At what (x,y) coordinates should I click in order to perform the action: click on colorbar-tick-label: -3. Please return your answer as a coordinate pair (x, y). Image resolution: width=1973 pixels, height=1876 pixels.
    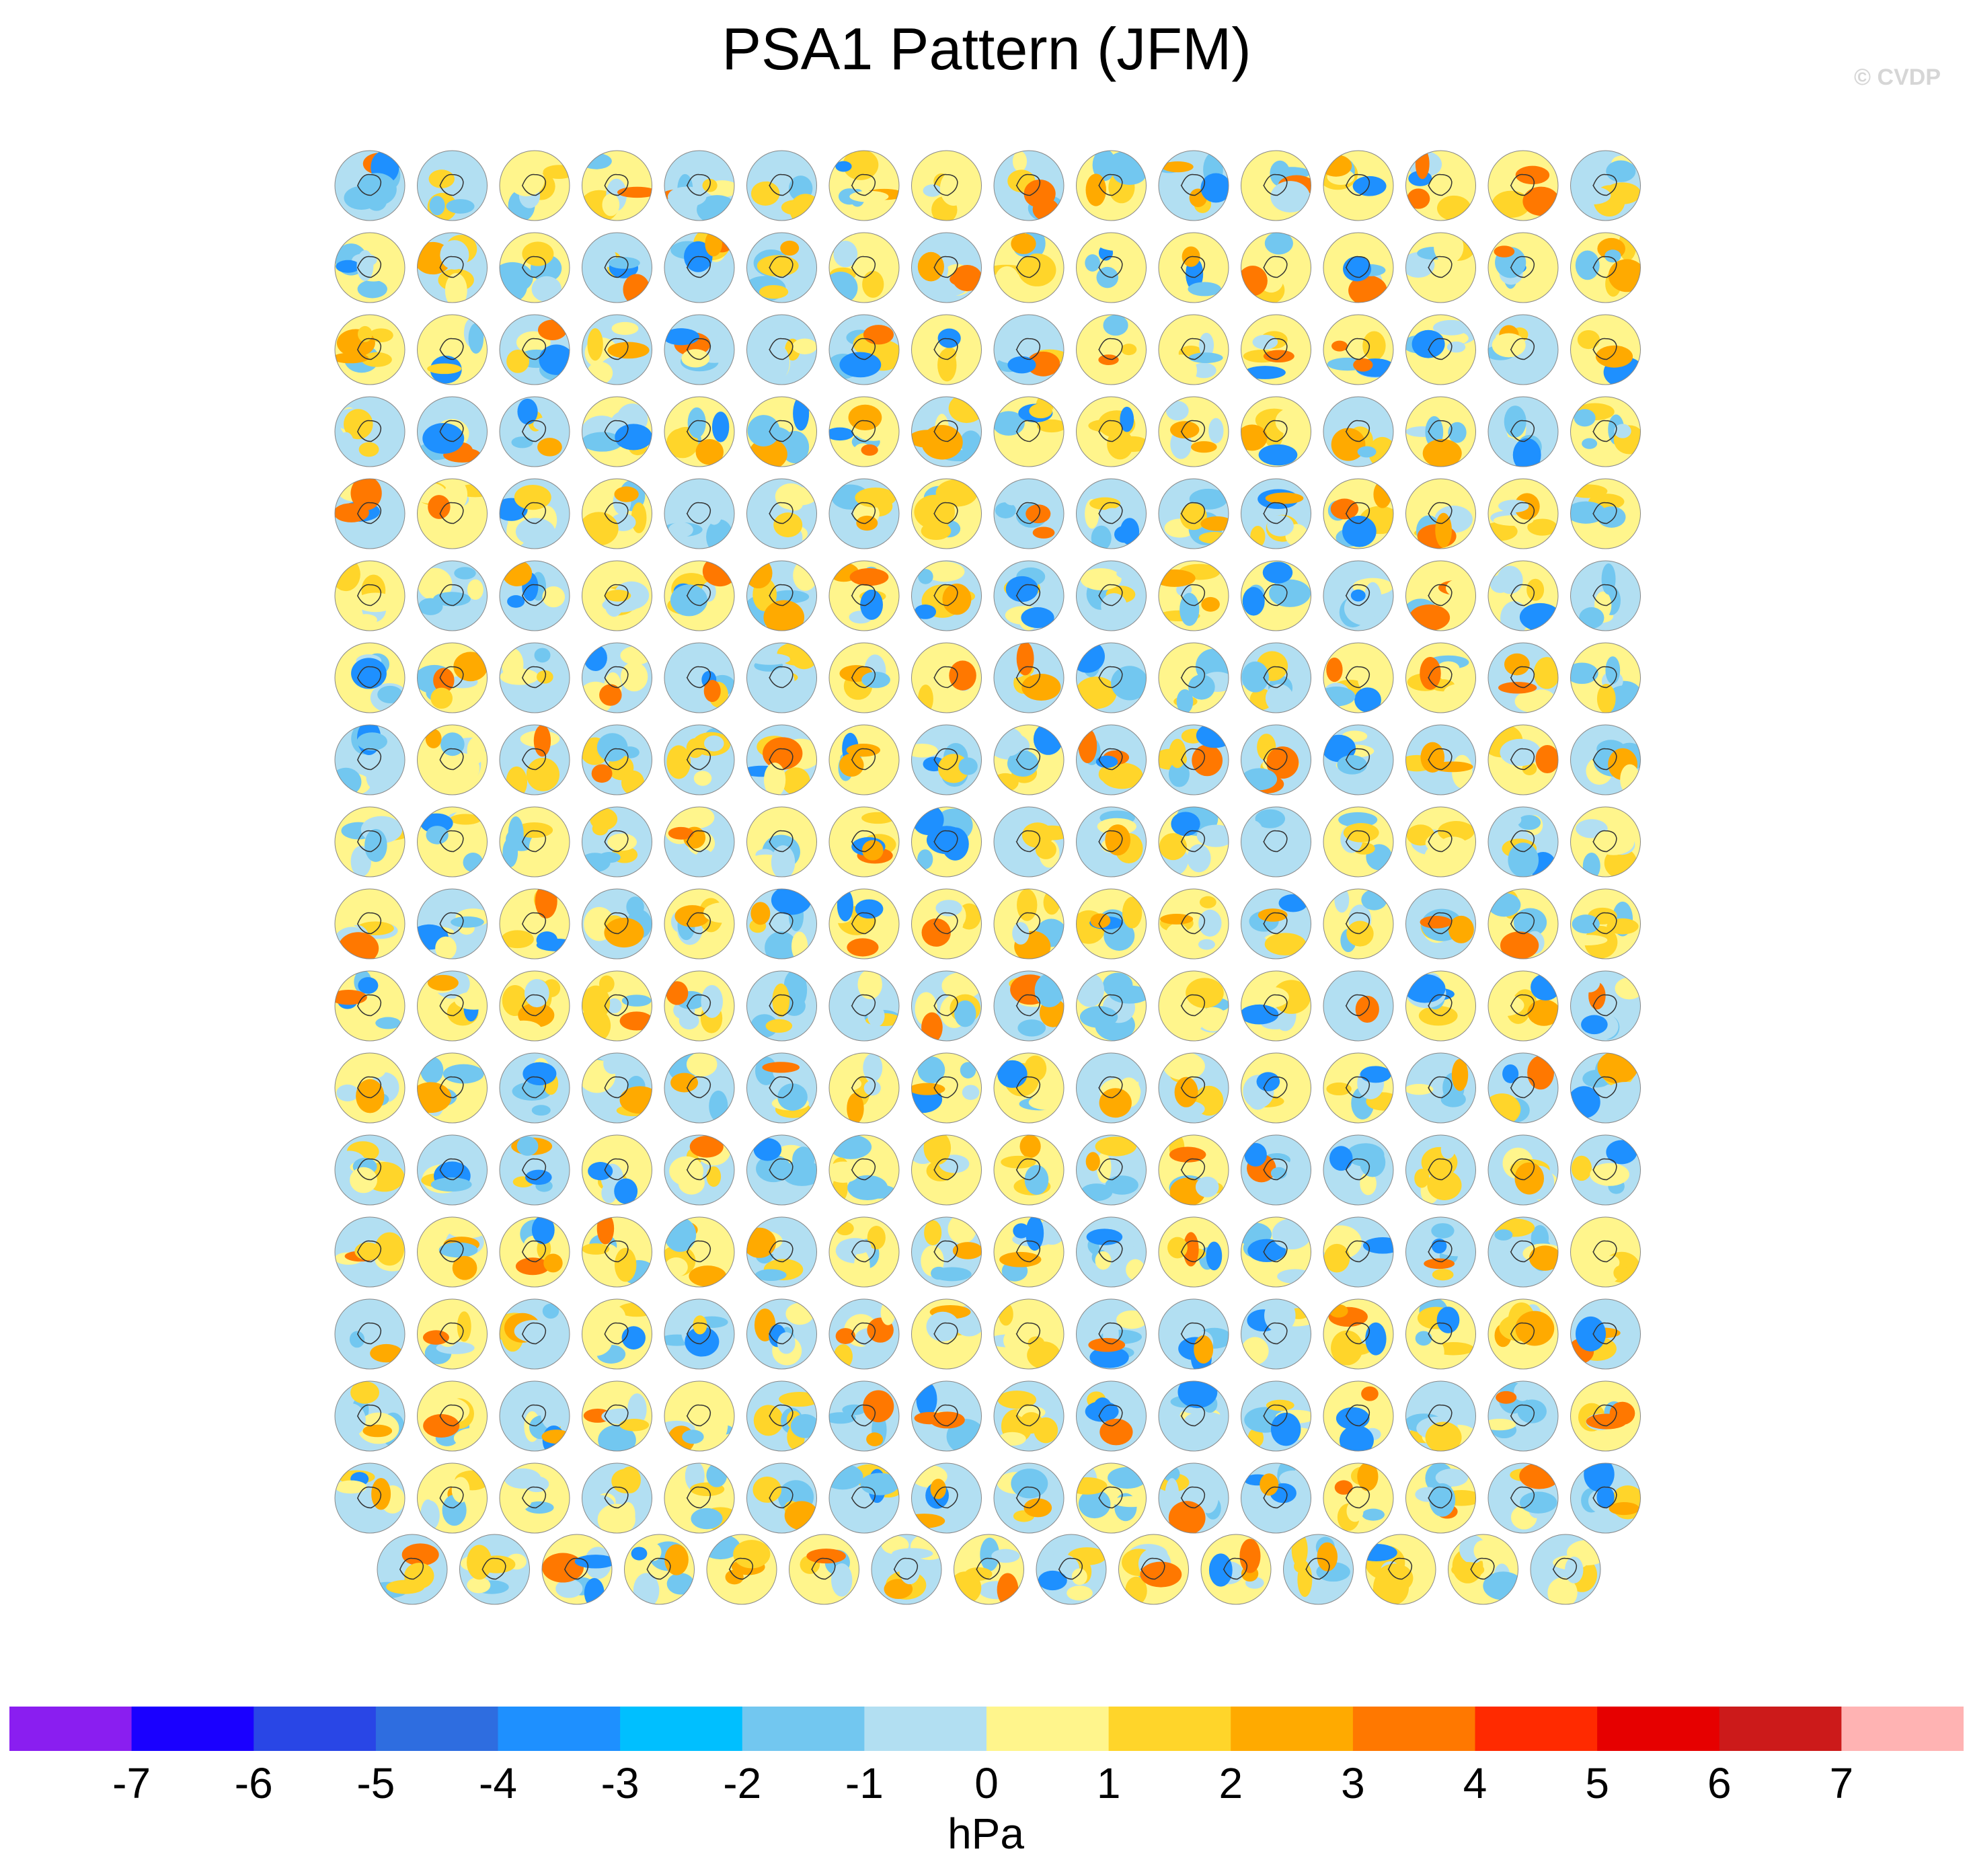
    Looking at the image, I should click on (620, 1783).